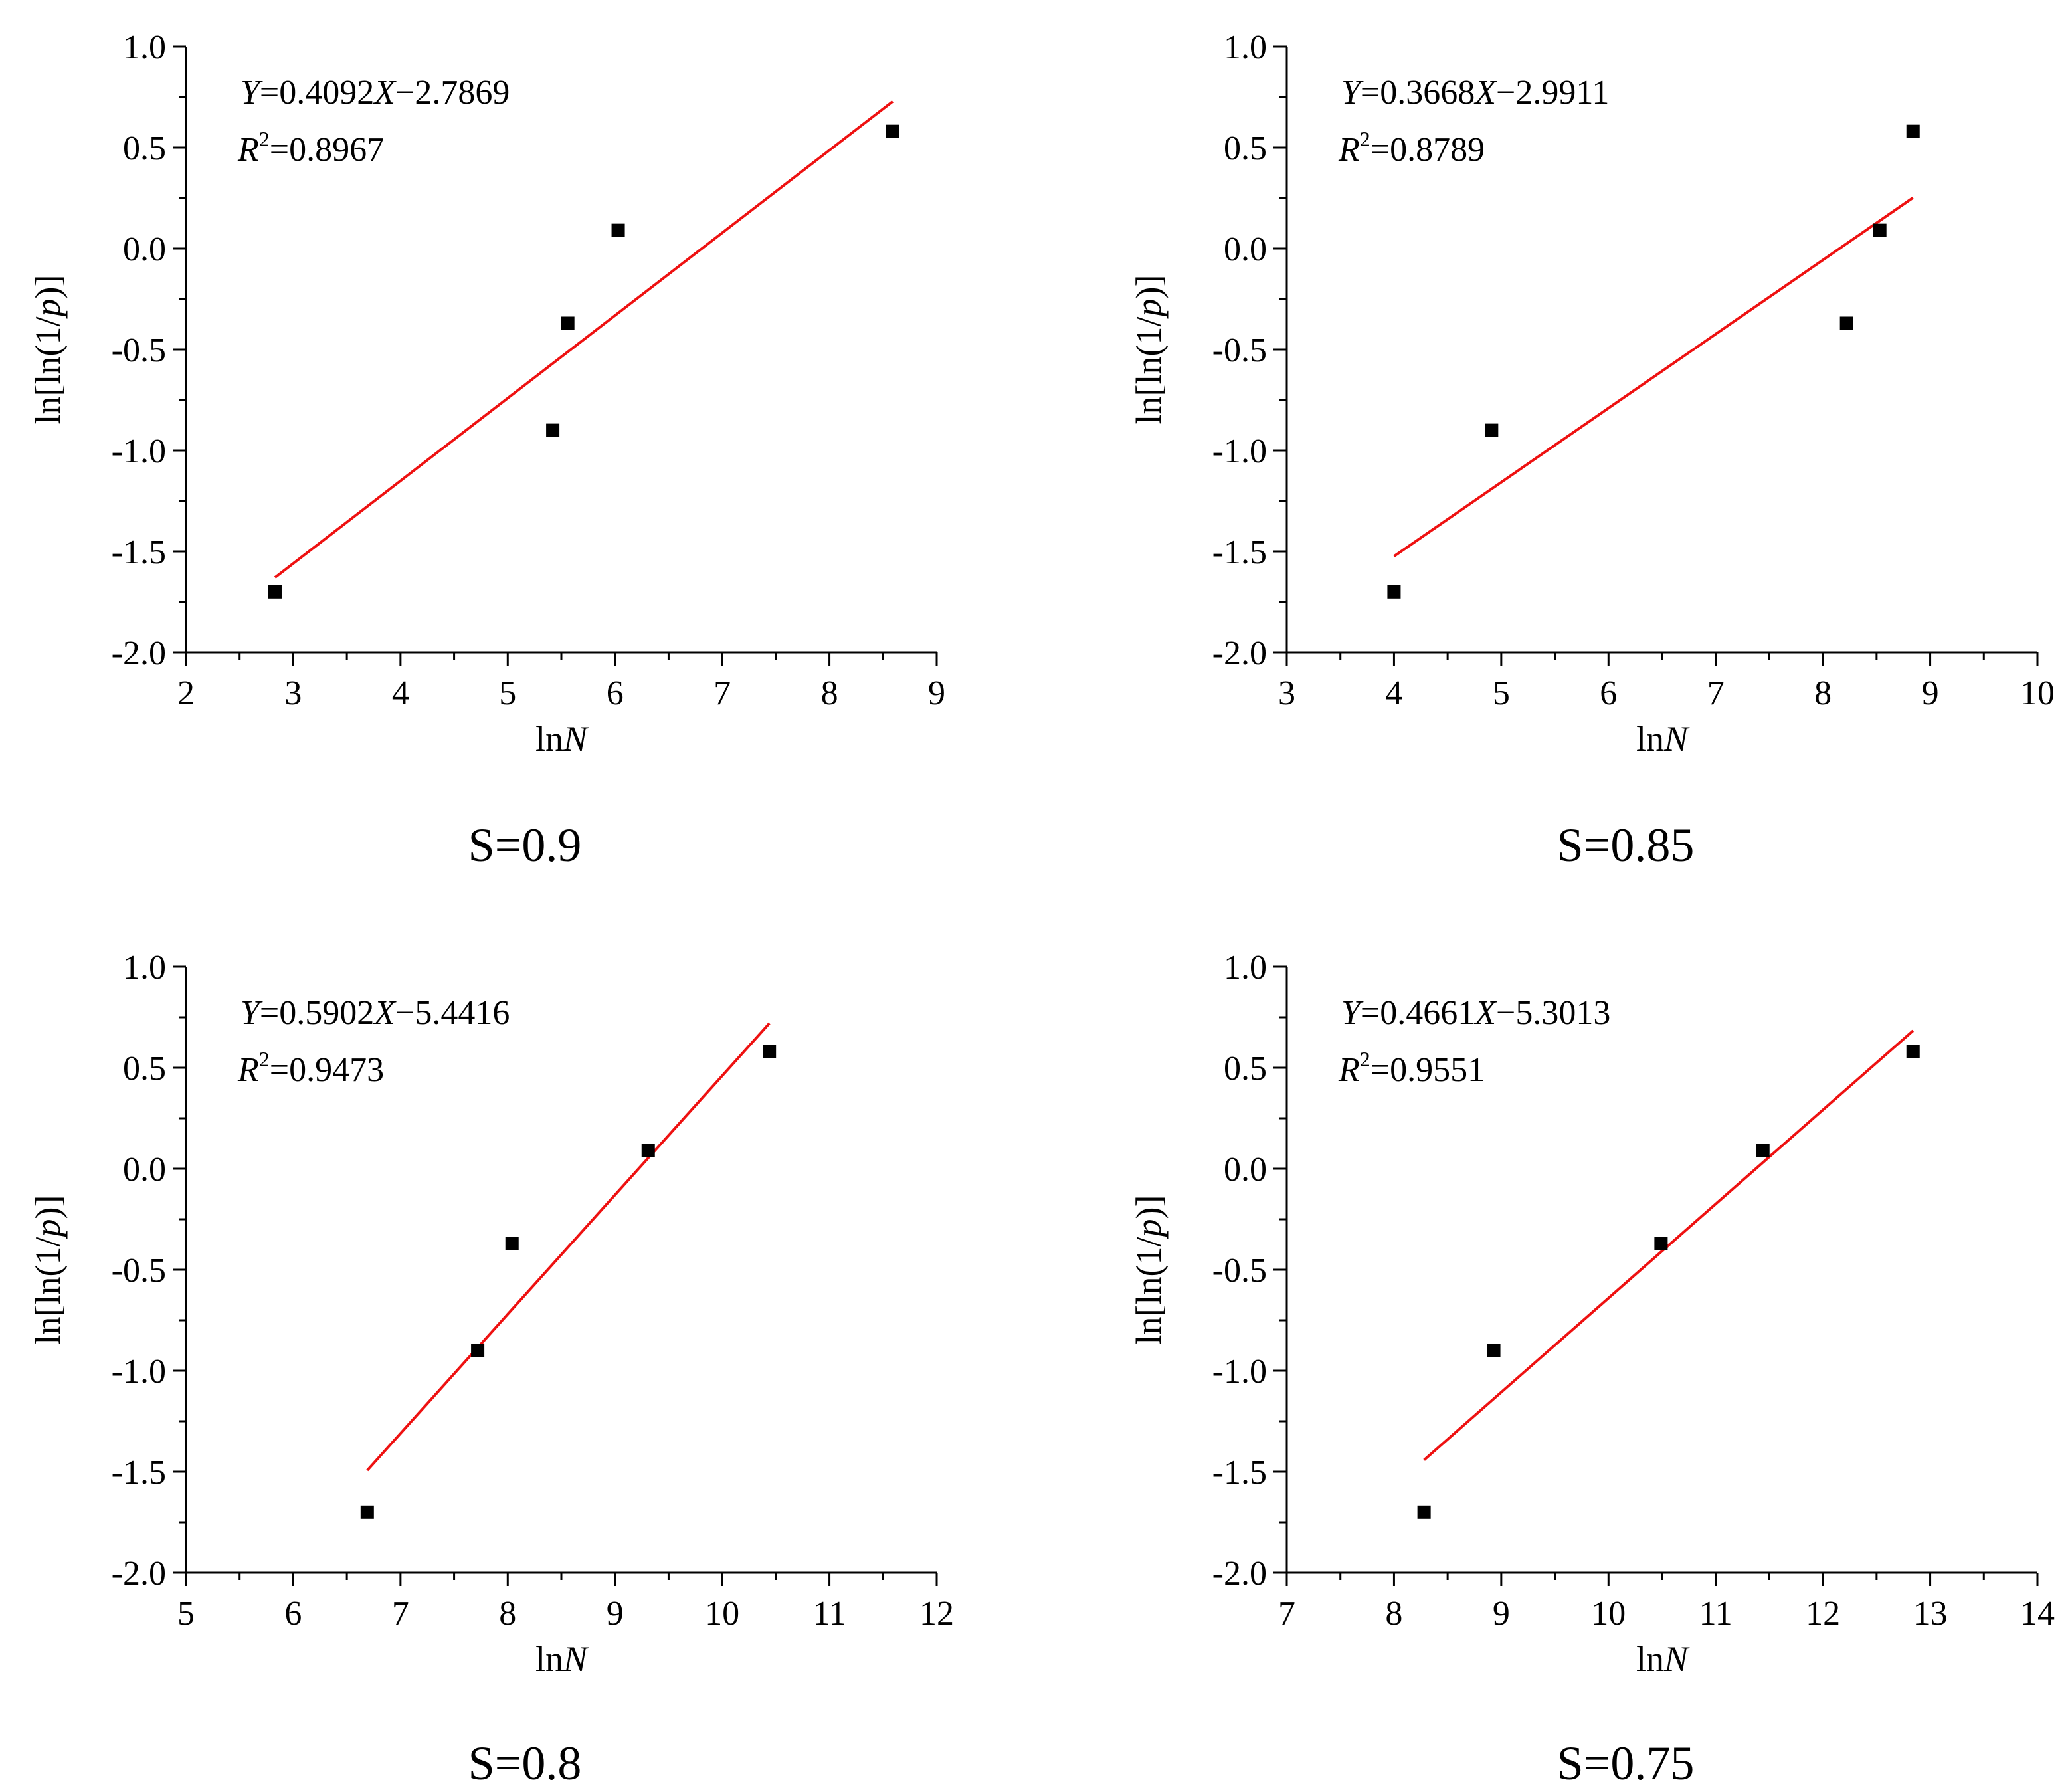 This screenshot has height=1792, width=2070. What do you see at coordinates (375, 93) in the screenshot?
I see `fit-equation: Y=0.4092X−2.7869` at bounding box center [375, 93].